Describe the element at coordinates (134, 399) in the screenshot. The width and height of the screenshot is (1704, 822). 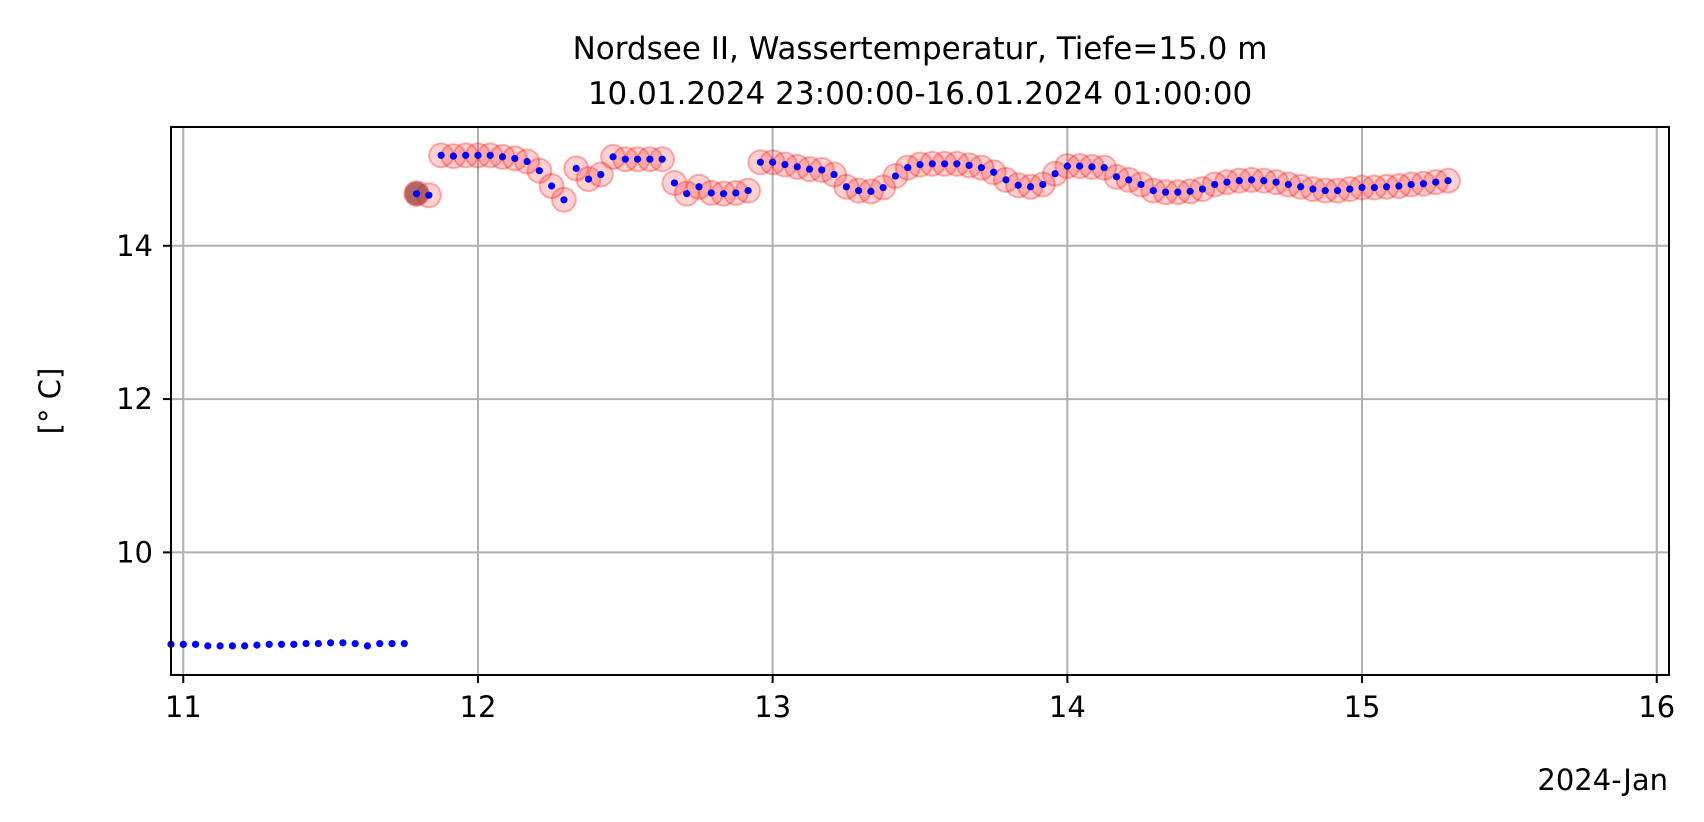
I see `y-tick-label: 12` at that location.